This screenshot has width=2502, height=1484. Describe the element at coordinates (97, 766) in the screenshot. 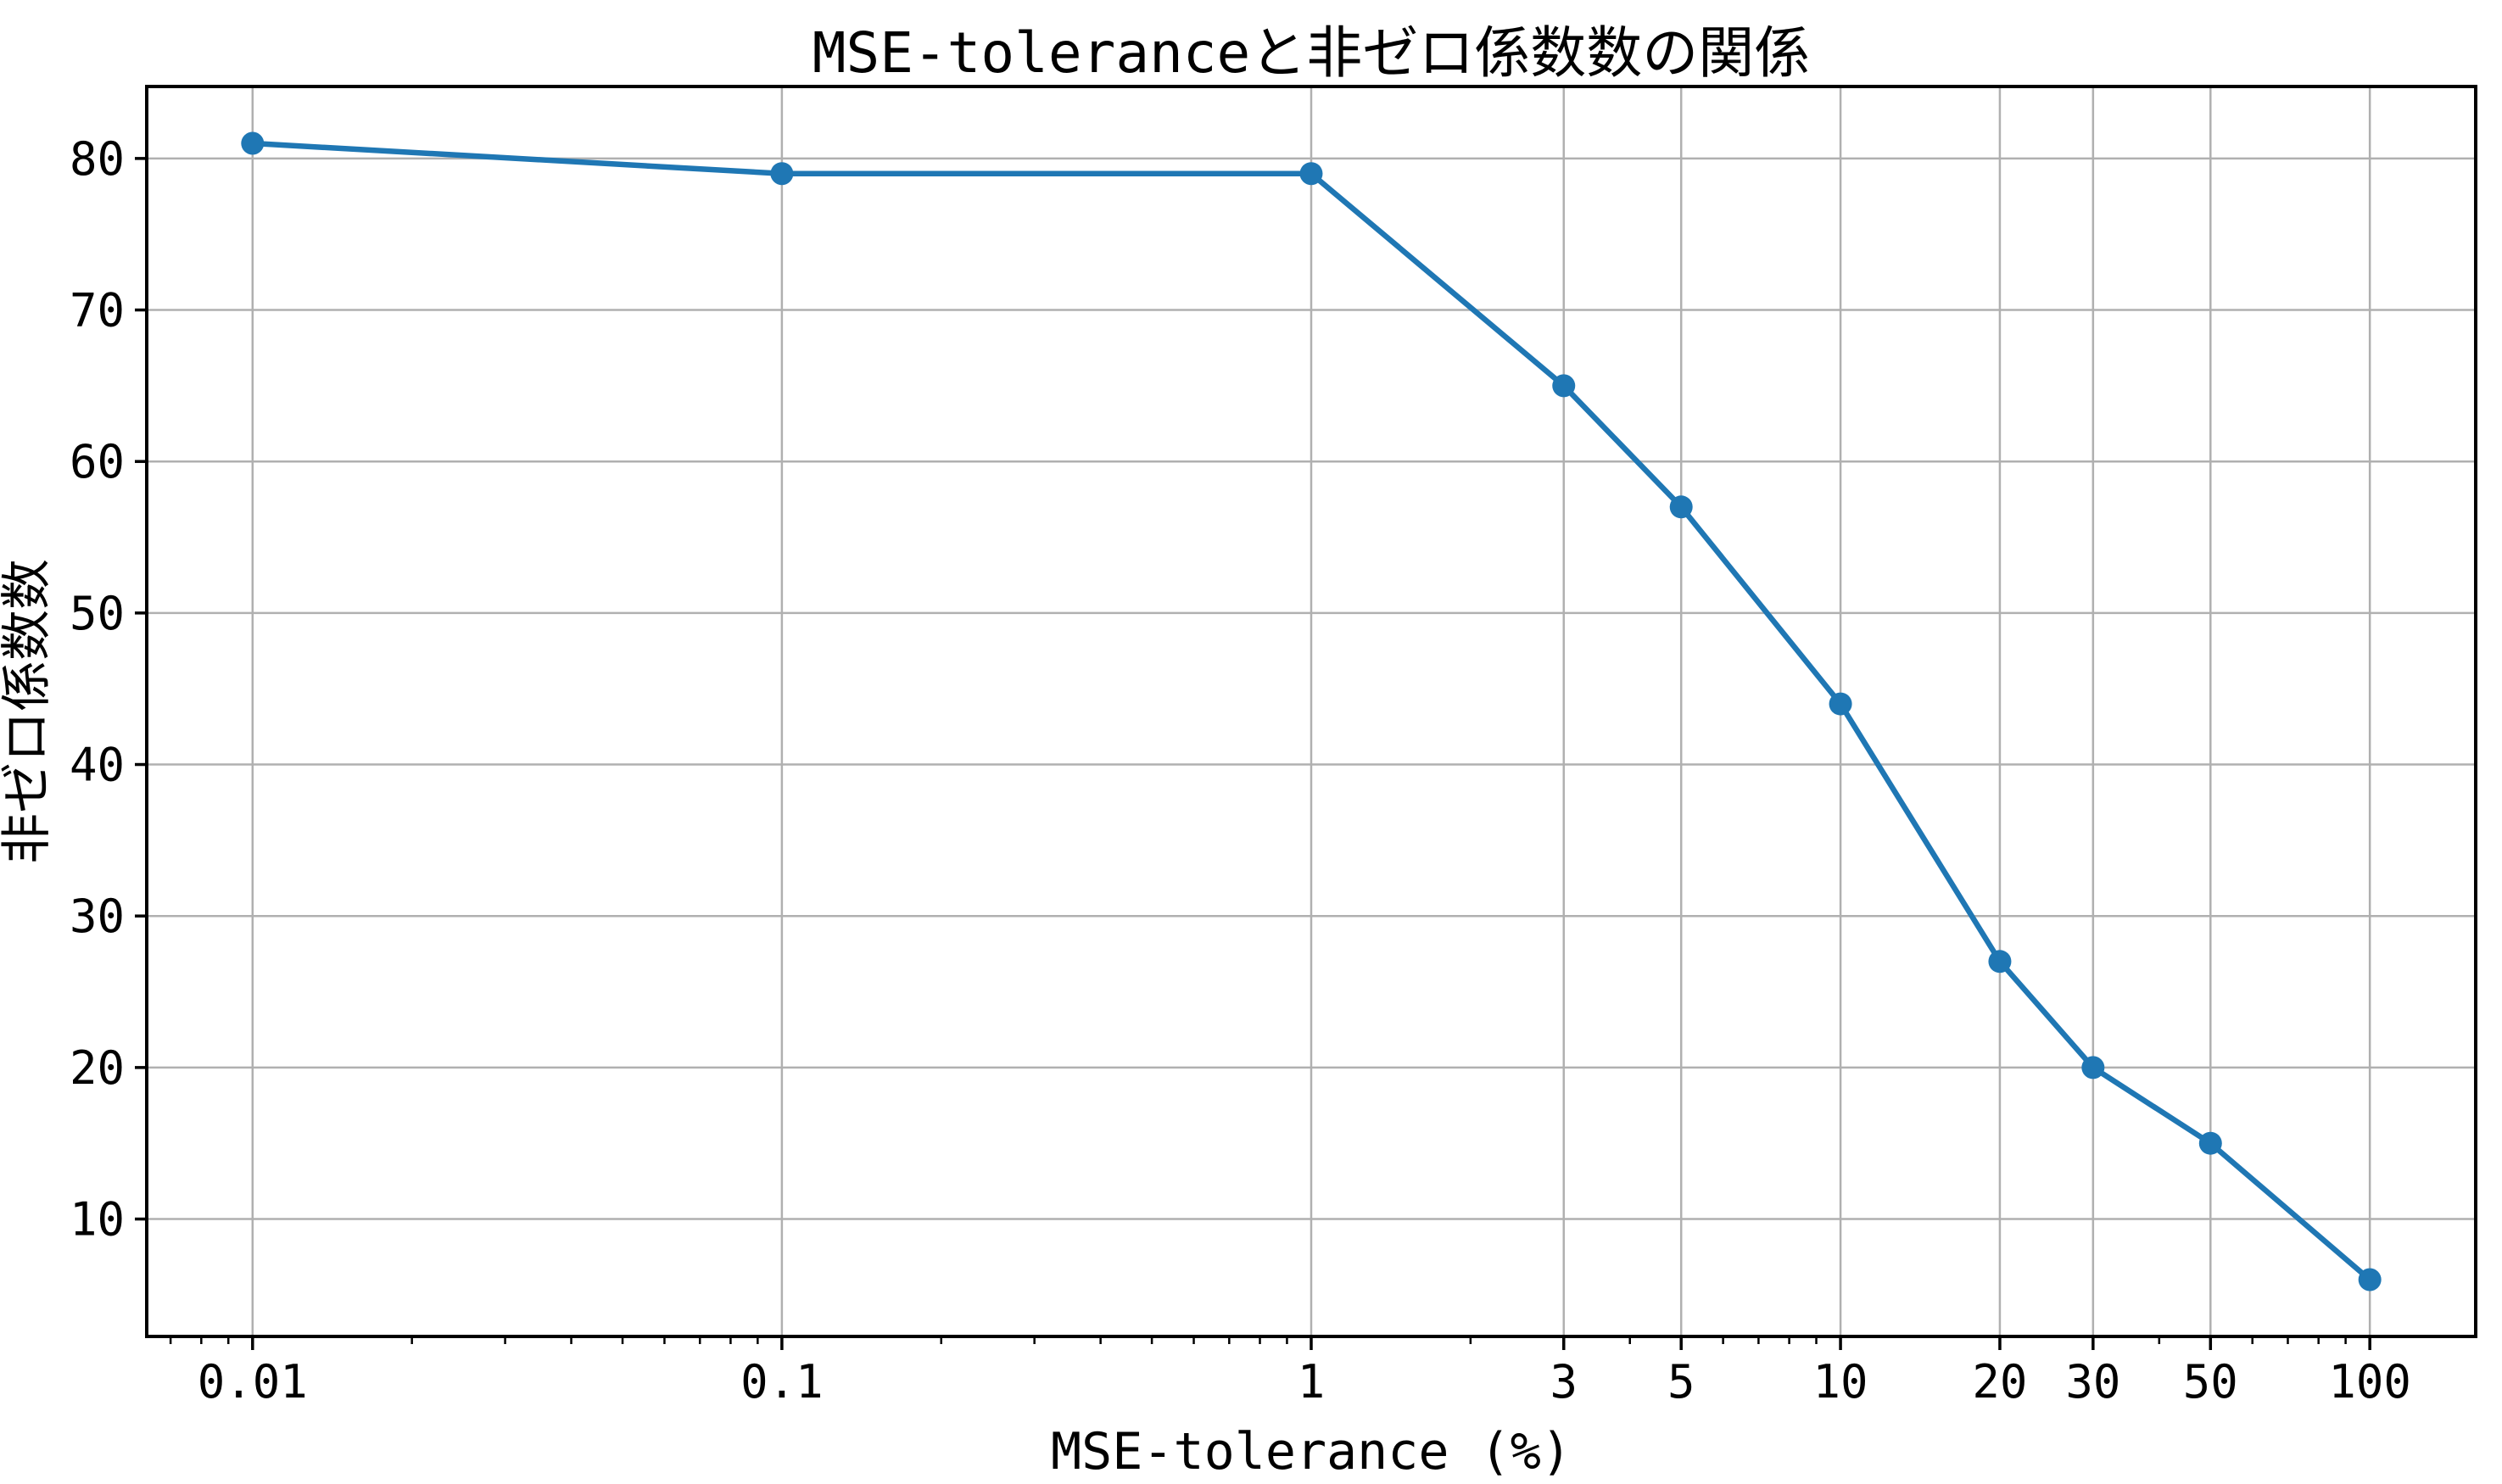

I see `y-tick-label: 40` at that location.